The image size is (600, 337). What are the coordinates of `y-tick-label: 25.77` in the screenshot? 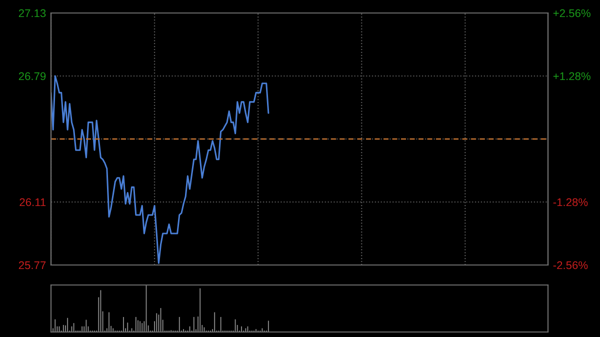 It's located at (32, 265).